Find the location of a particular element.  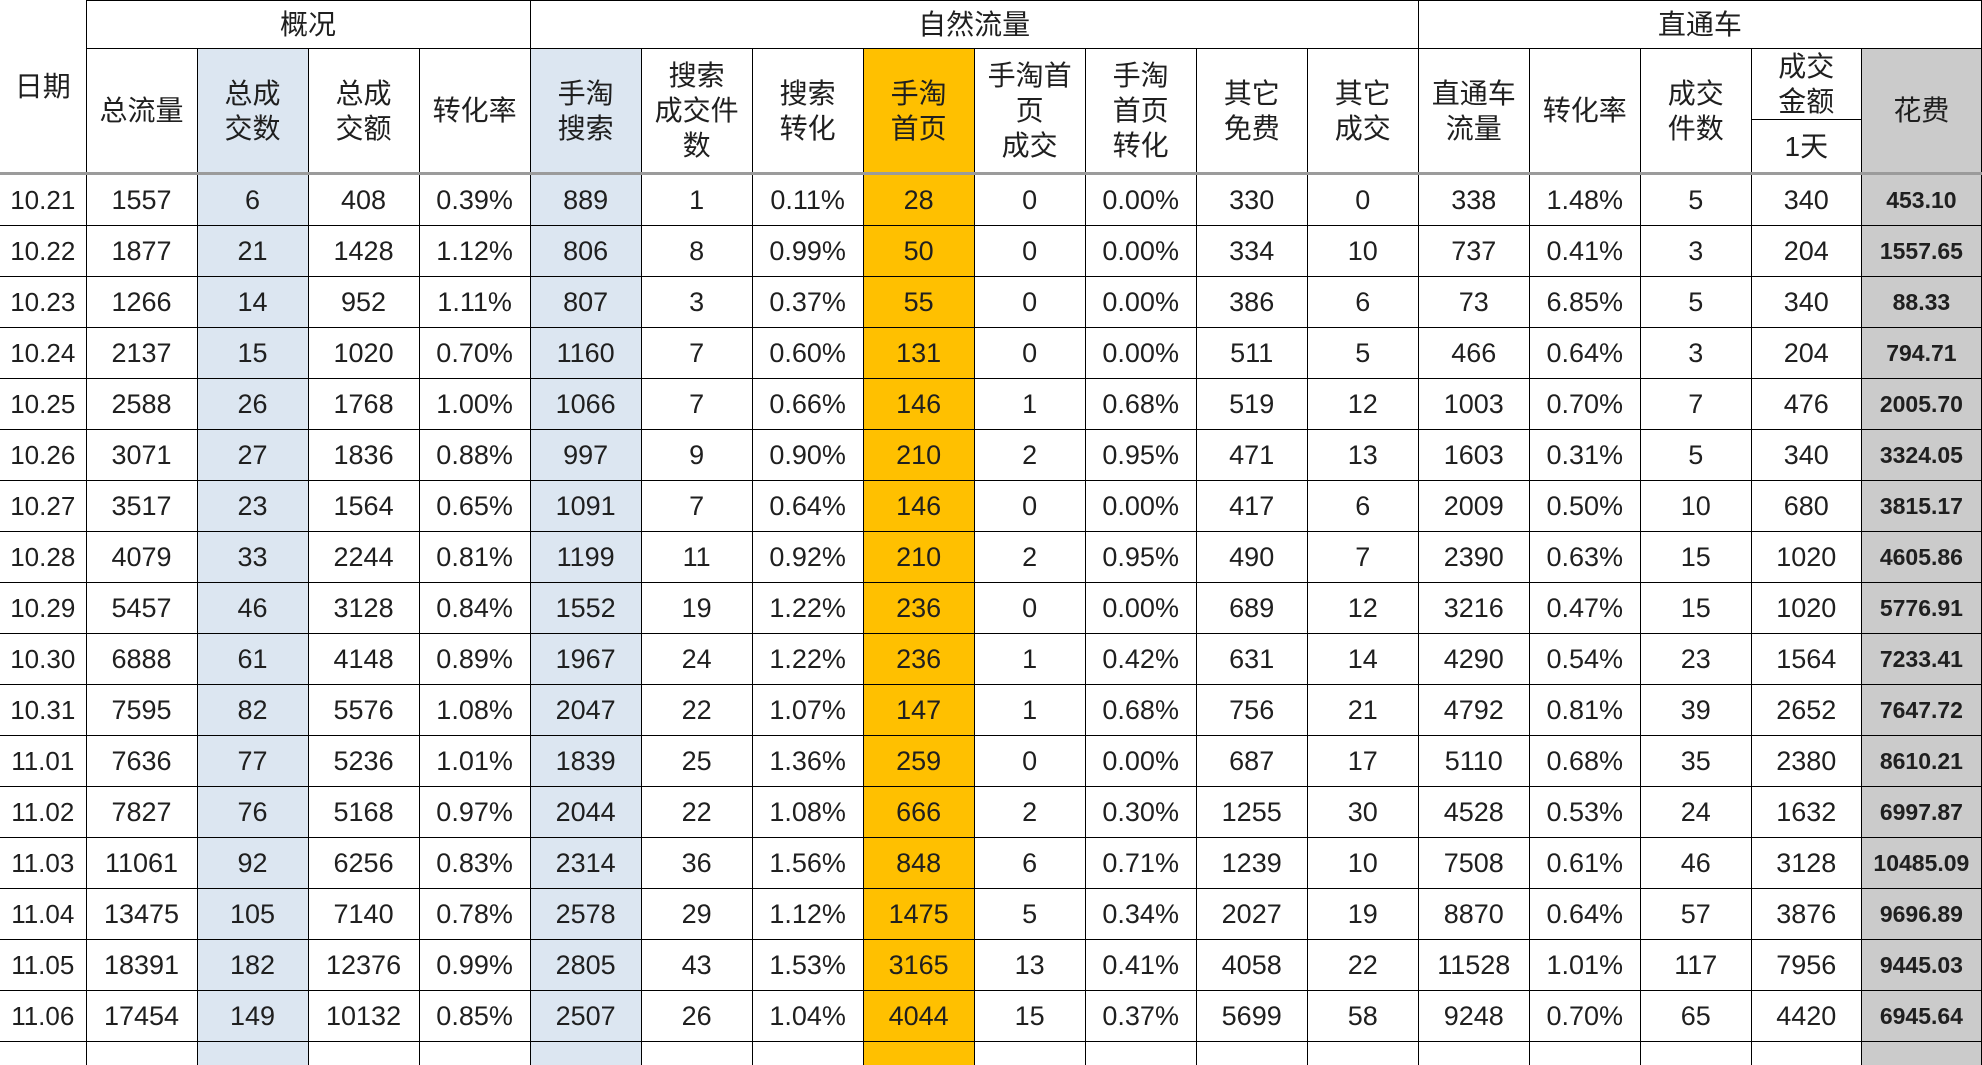

data-cell: 77 is located at coordinates (252, 761).